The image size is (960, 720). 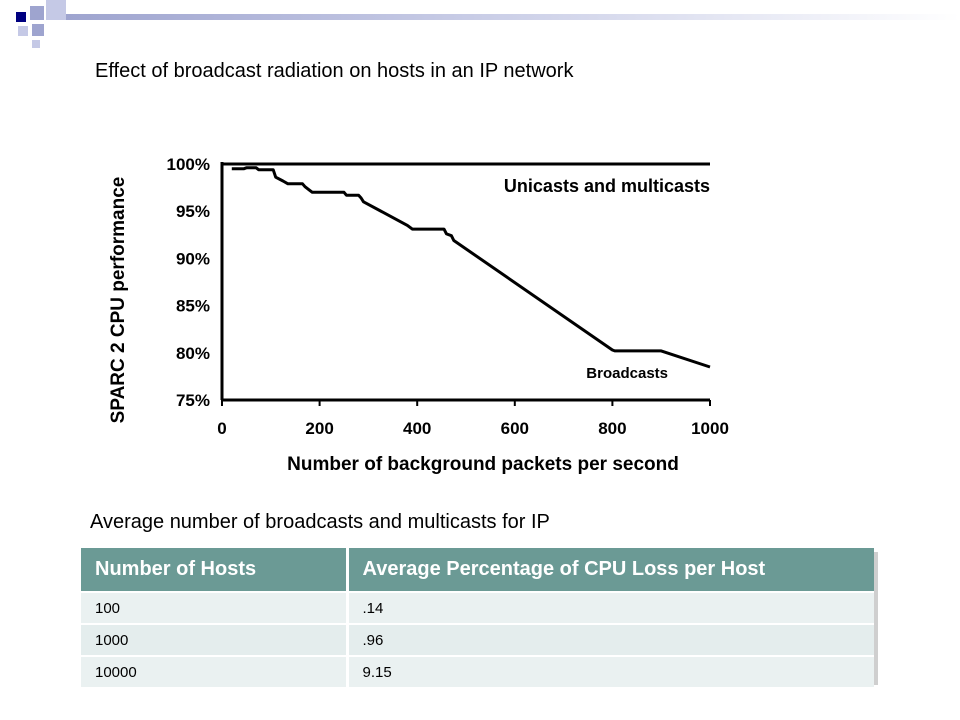 What do you see at coordinates (471, 267) in the screenshot?
I see `series-line-broadcasts` at bounding box center [471, 267].